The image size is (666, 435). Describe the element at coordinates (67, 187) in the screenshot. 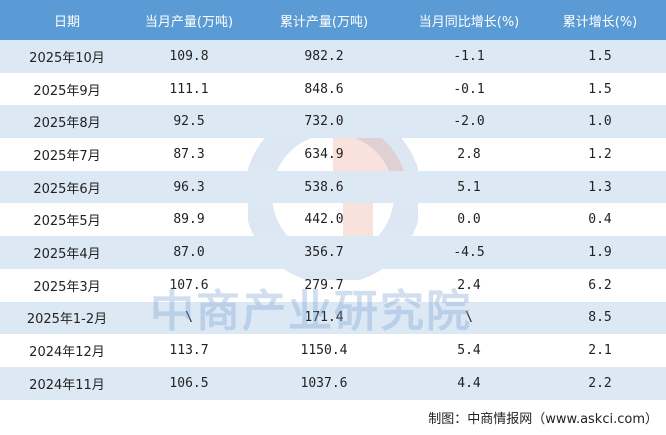

I see `table-cell: 2025年6月` at that location.